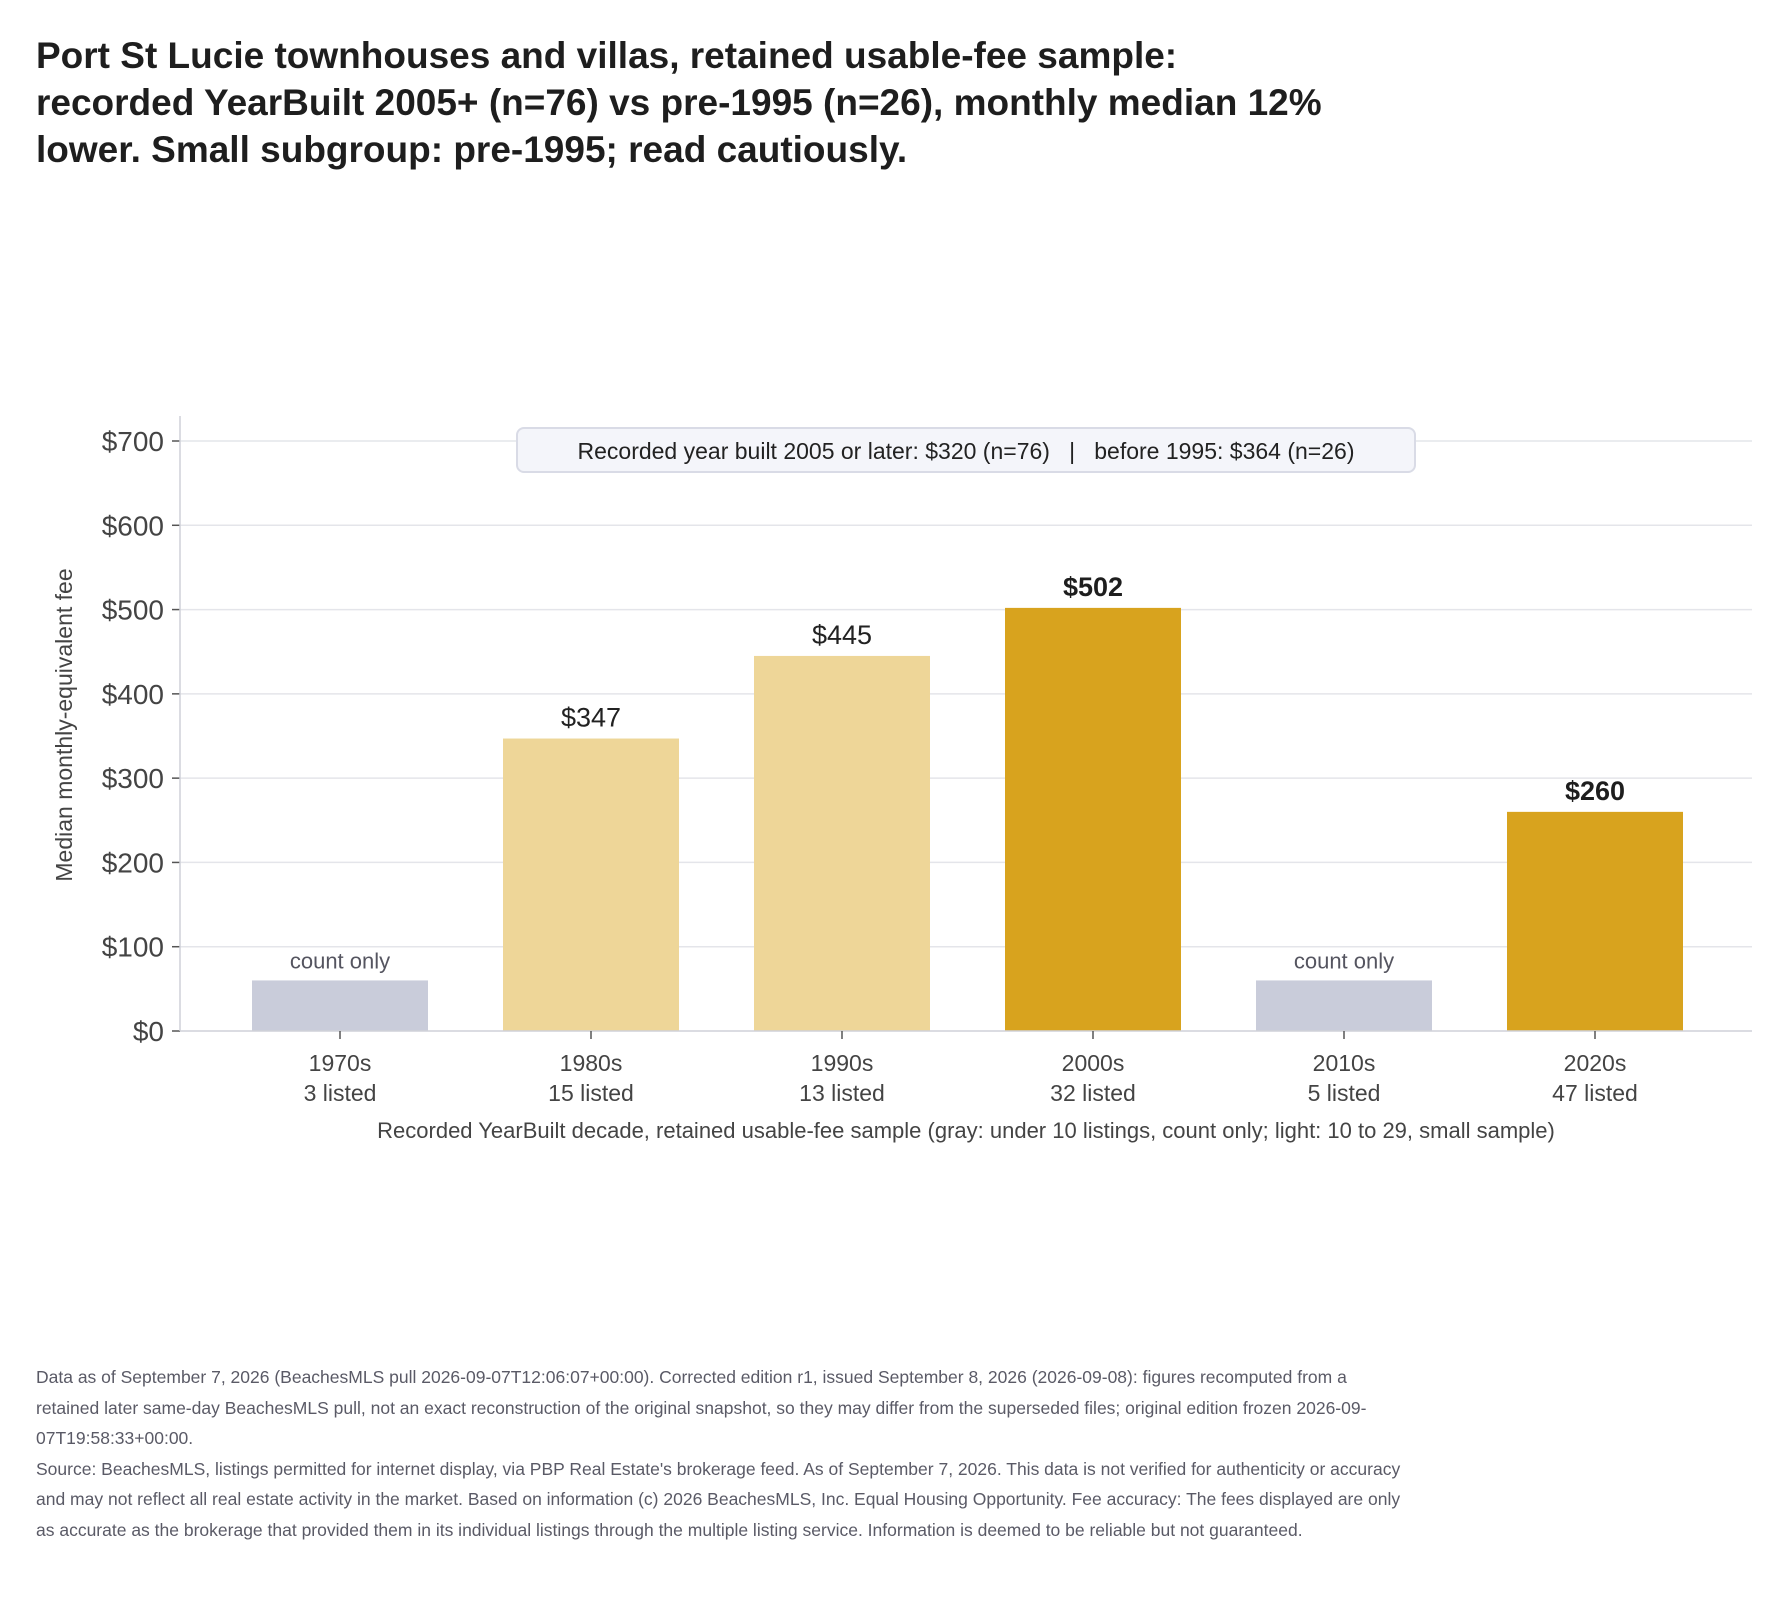 This screenshot has width=1782, height=1605. I want to click on y-tick-label: $500, so click(133, 610).